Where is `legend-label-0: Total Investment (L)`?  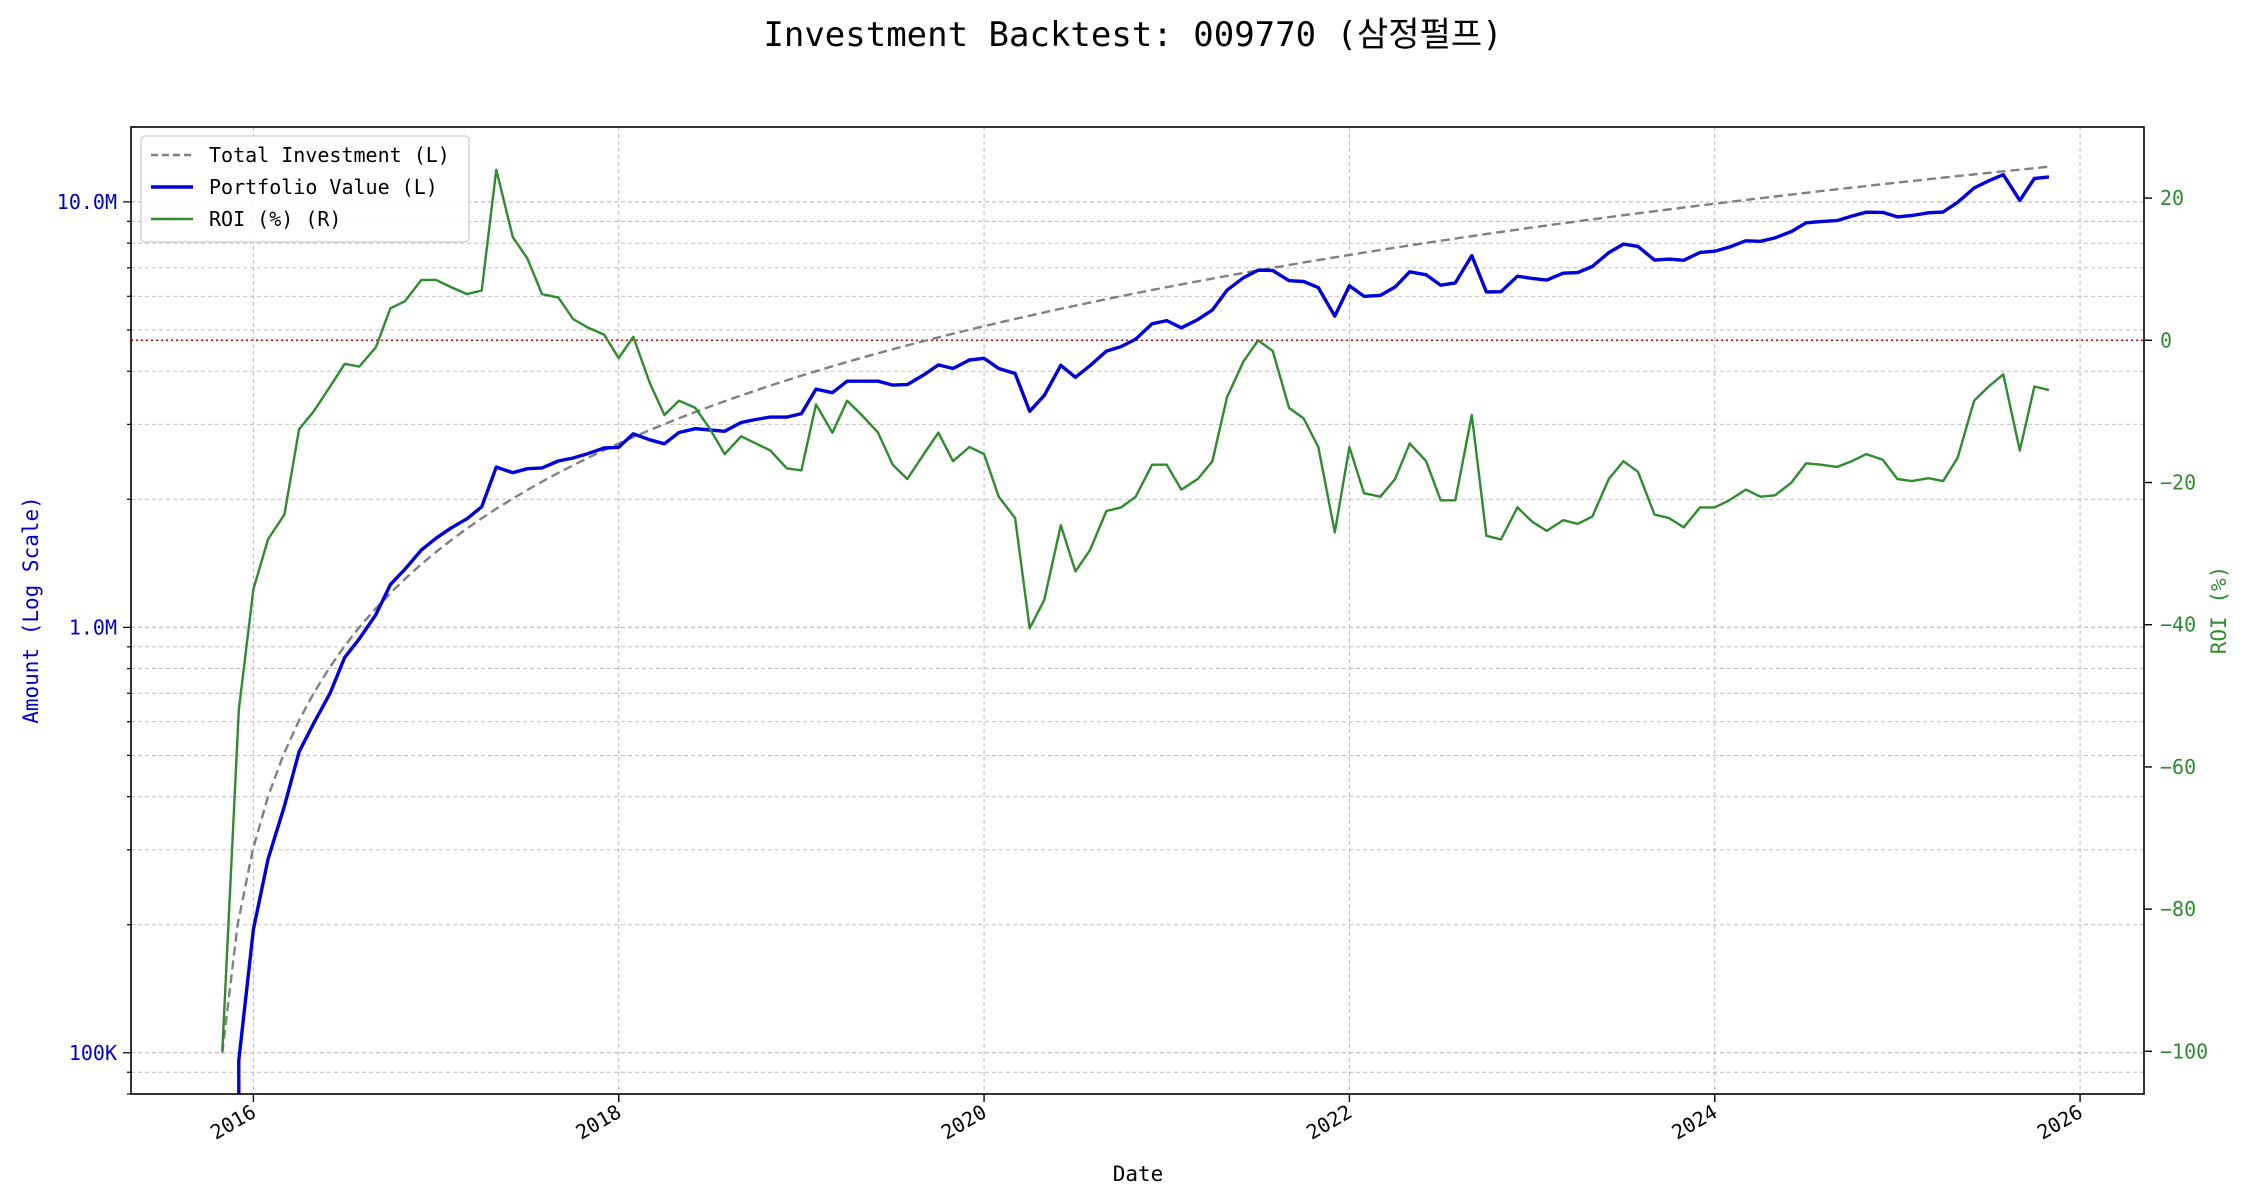
legend-label-0: Total Investment (L) is located at coordinates (329, 155).